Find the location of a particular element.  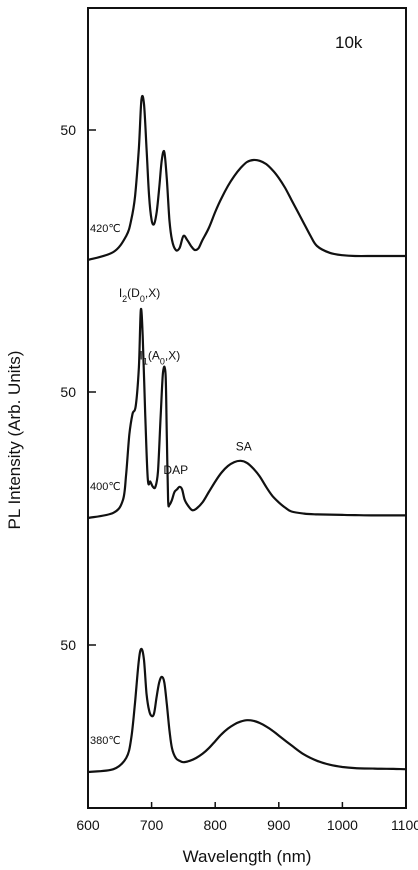

peak-annotation: DAP is located at coordinates (175, 470).